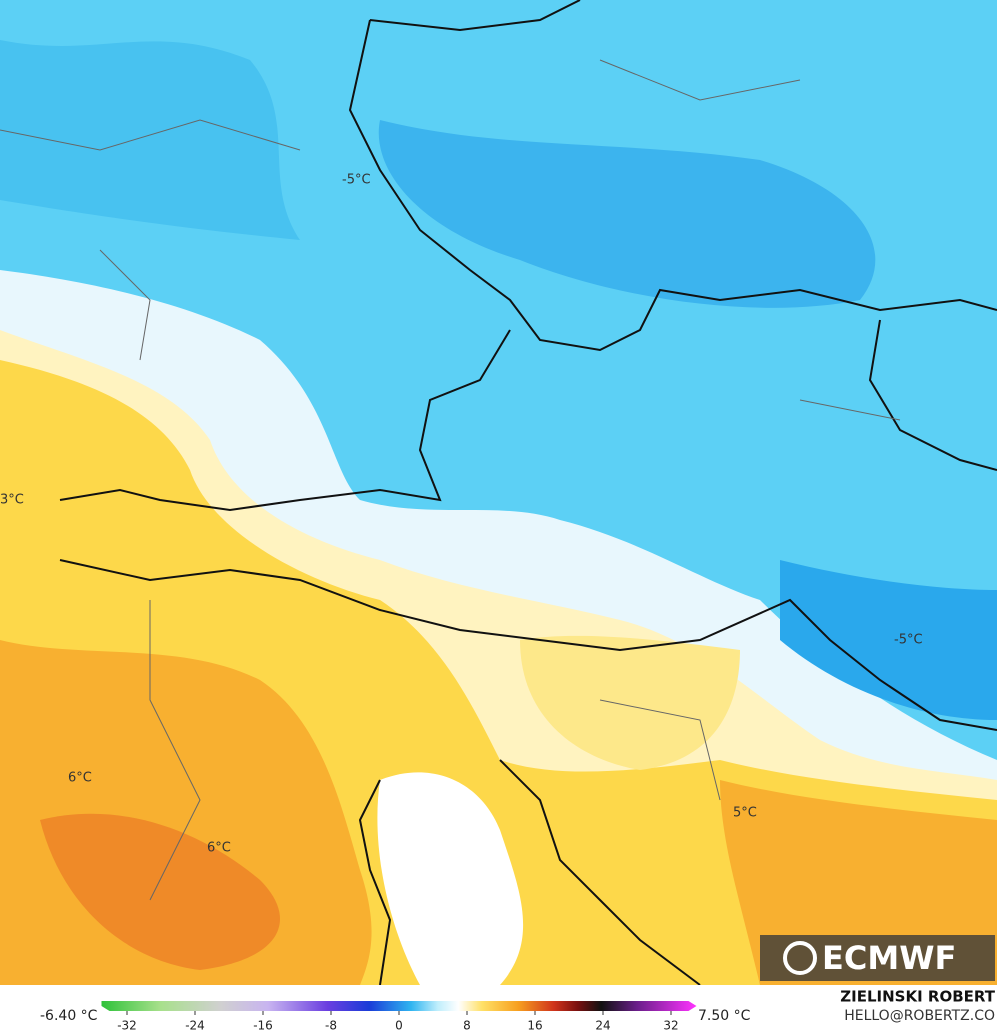 This screenshot has width=997, height=1035. What do you see at coordinates (724, 1016) in the screenshot?
I see `colorbar-max-label: 7.50 °C` at bounding box center [724, 1016].